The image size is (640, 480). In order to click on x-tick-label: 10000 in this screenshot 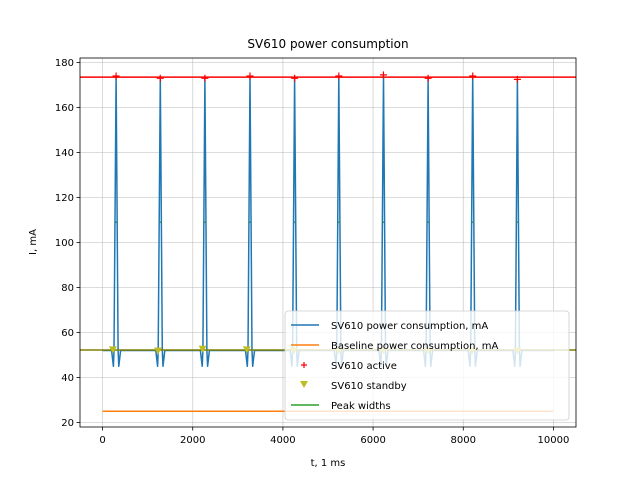, I will do `click(554, 440)`.